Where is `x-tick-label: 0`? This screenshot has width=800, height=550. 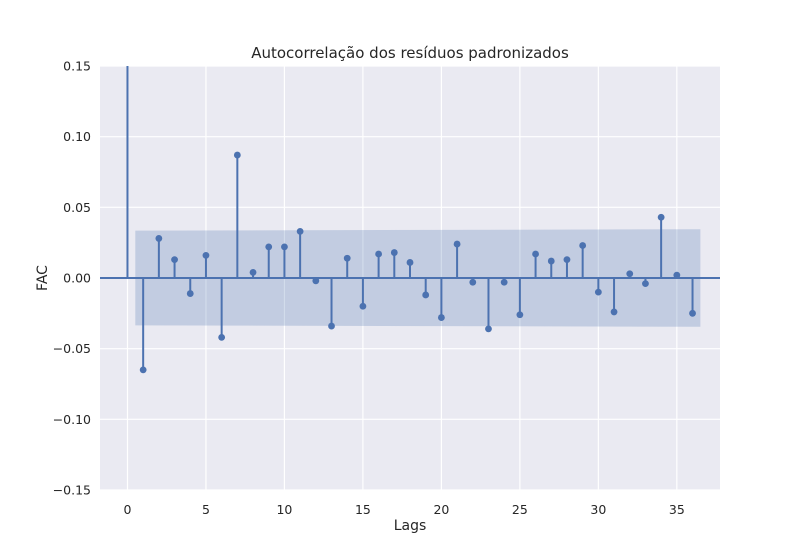
x-tick-label: 0 is located at coordinates (127, 509).